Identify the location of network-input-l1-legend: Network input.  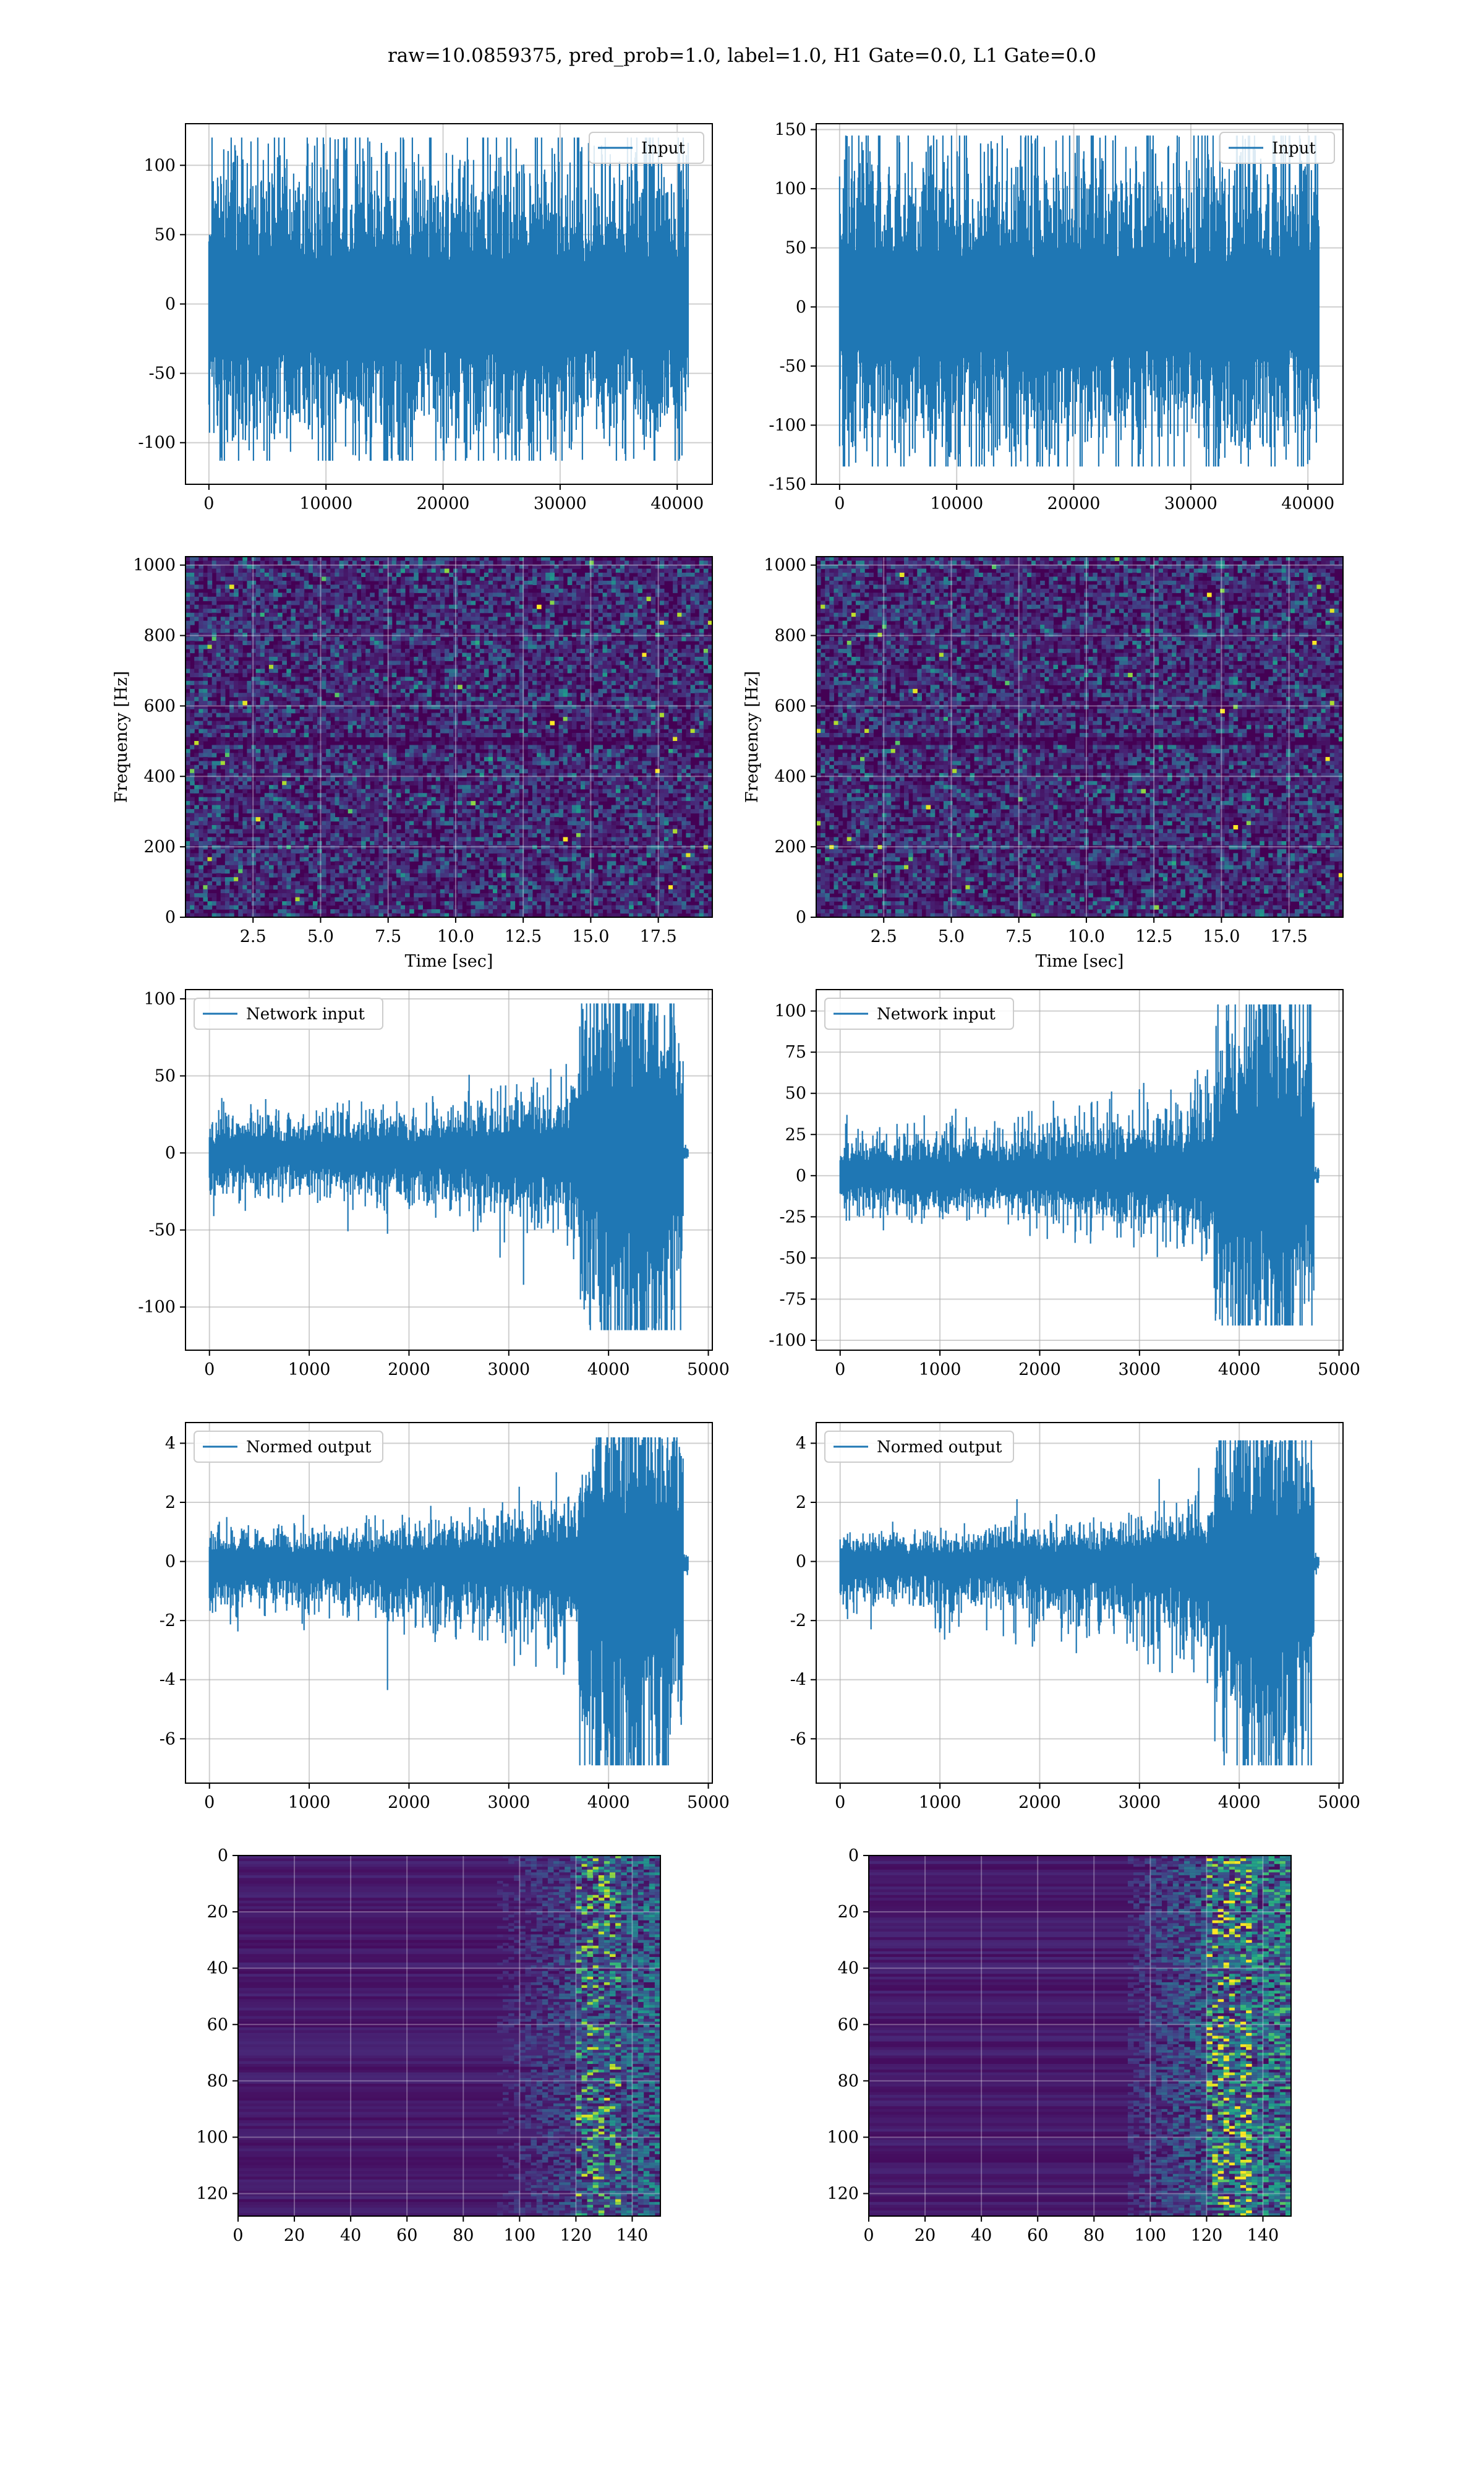
(919, 1014).